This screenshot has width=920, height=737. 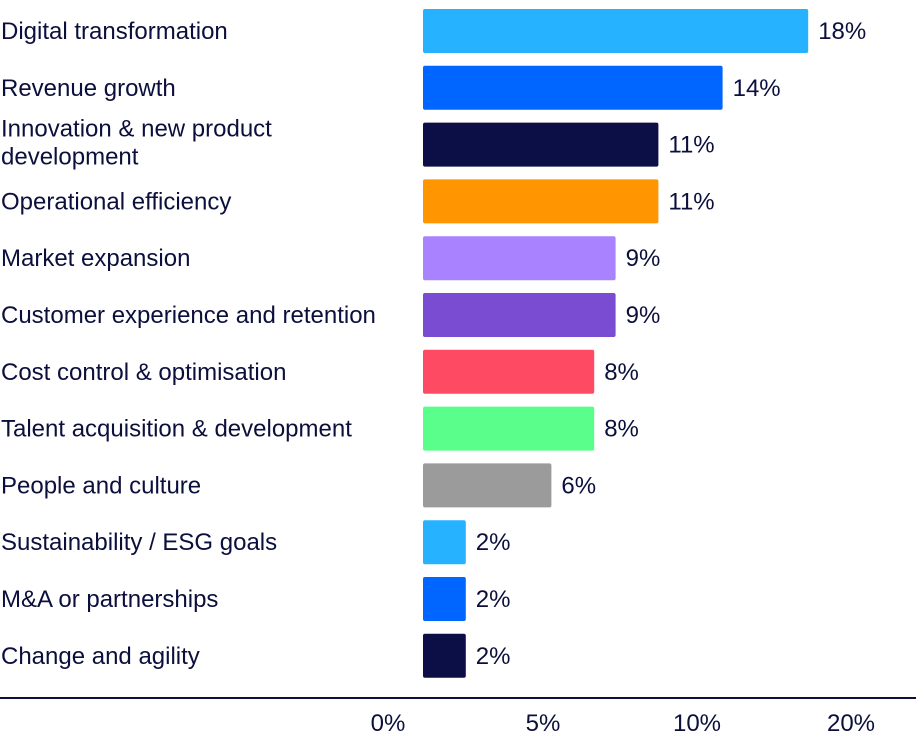 I want to click on category-label-line-3-0: Operational efficiency, so click(x=116, y=201).